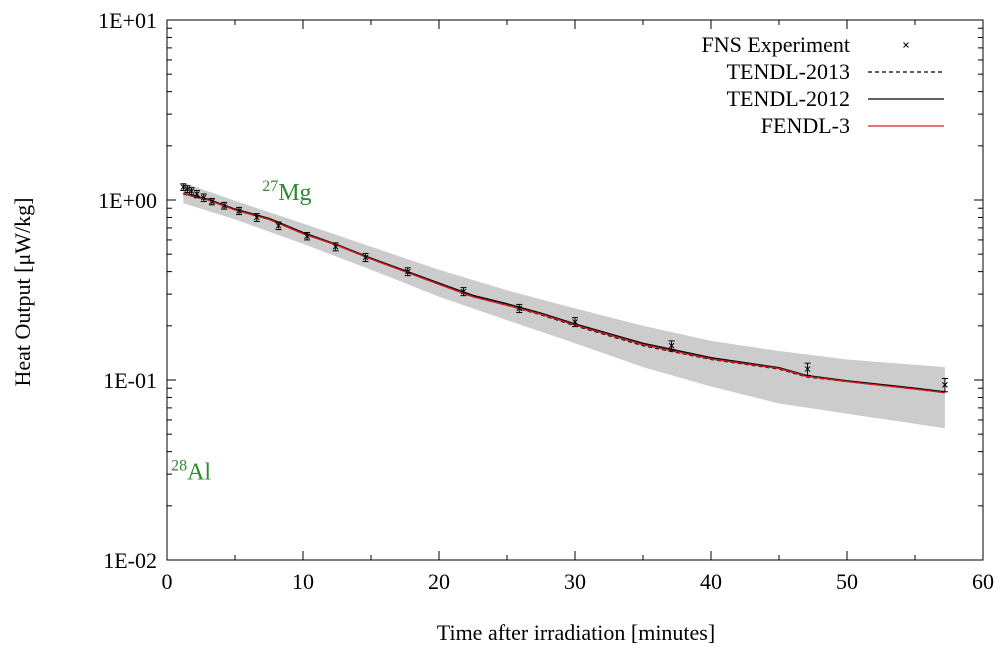  I want to click on y-axis-title: Heat Output [μW/kg], so click(22, 292).